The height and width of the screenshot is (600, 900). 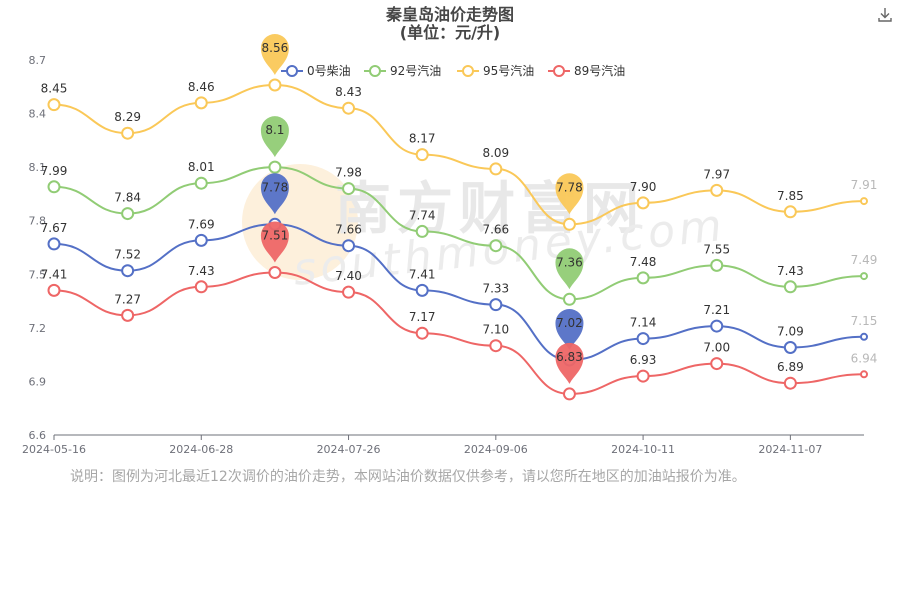 I want to click on series-diesel-0-pin-label: 7.78, so click(x=275, y=187).